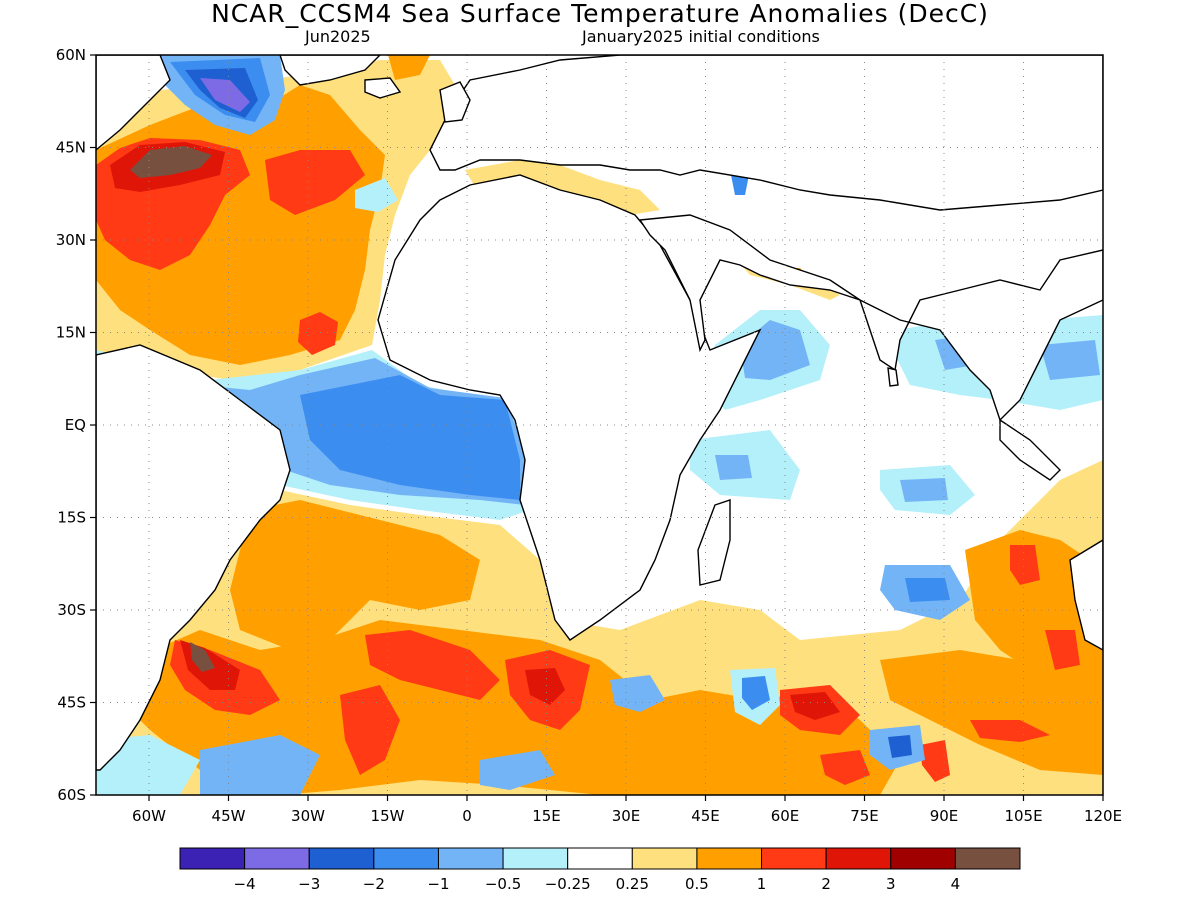  I want to click on sumatra, so click(1030, 449).